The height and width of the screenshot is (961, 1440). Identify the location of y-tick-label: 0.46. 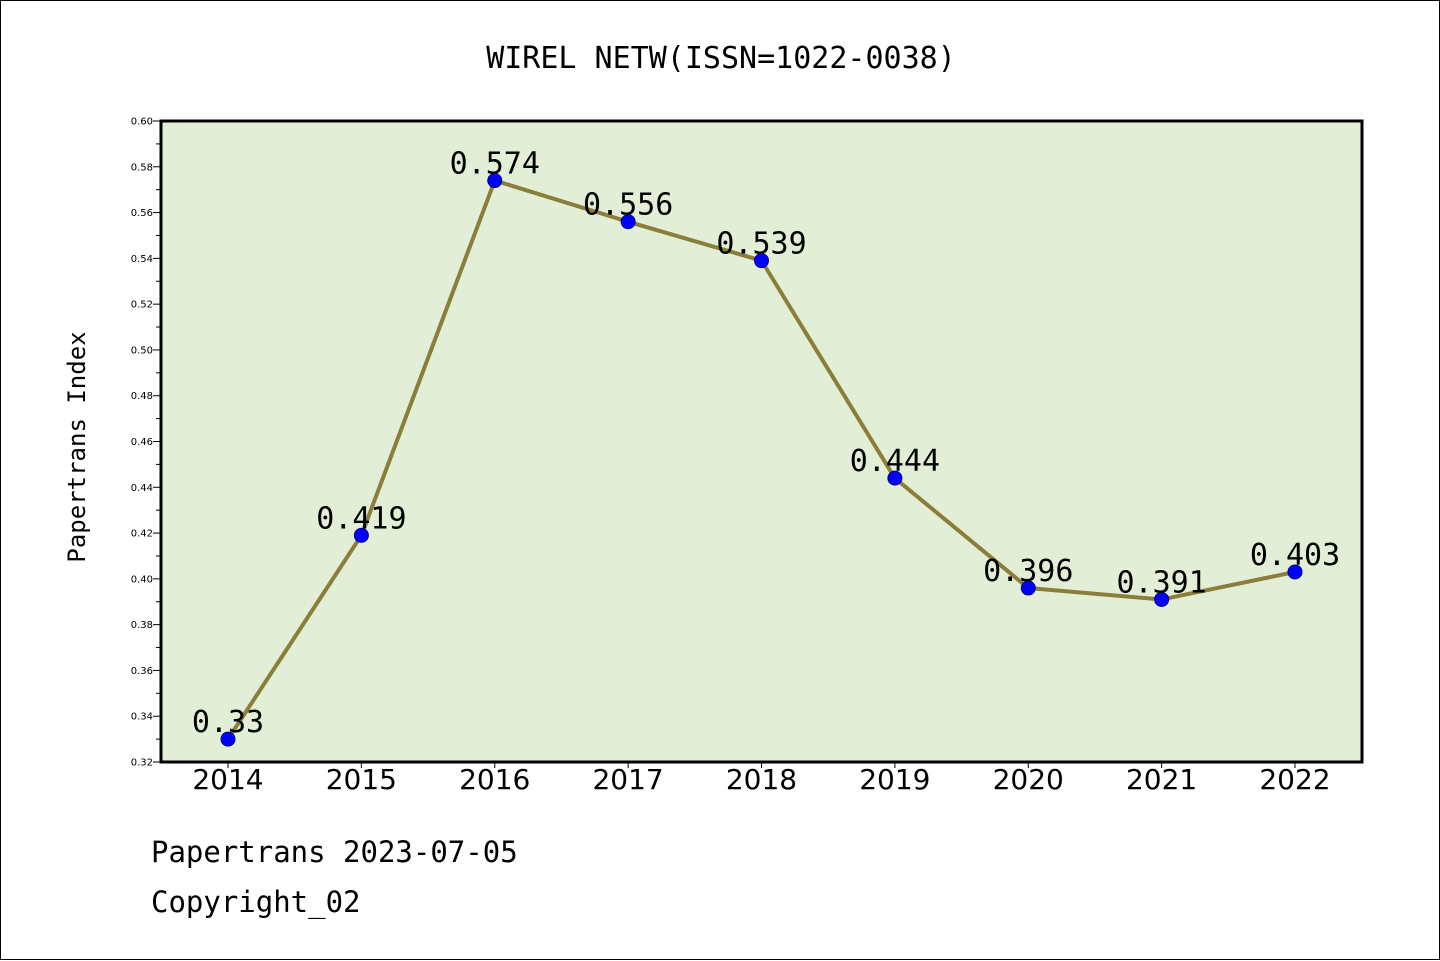
(142, 442).